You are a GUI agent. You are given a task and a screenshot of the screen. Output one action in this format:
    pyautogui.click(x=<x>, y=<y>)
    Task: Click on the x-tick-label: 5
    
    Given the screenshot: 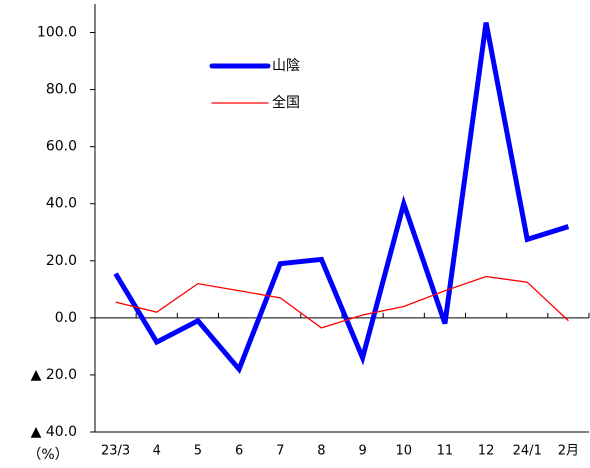 What is the action you would take?
    pyautogui.click(x=198, y=451)
    